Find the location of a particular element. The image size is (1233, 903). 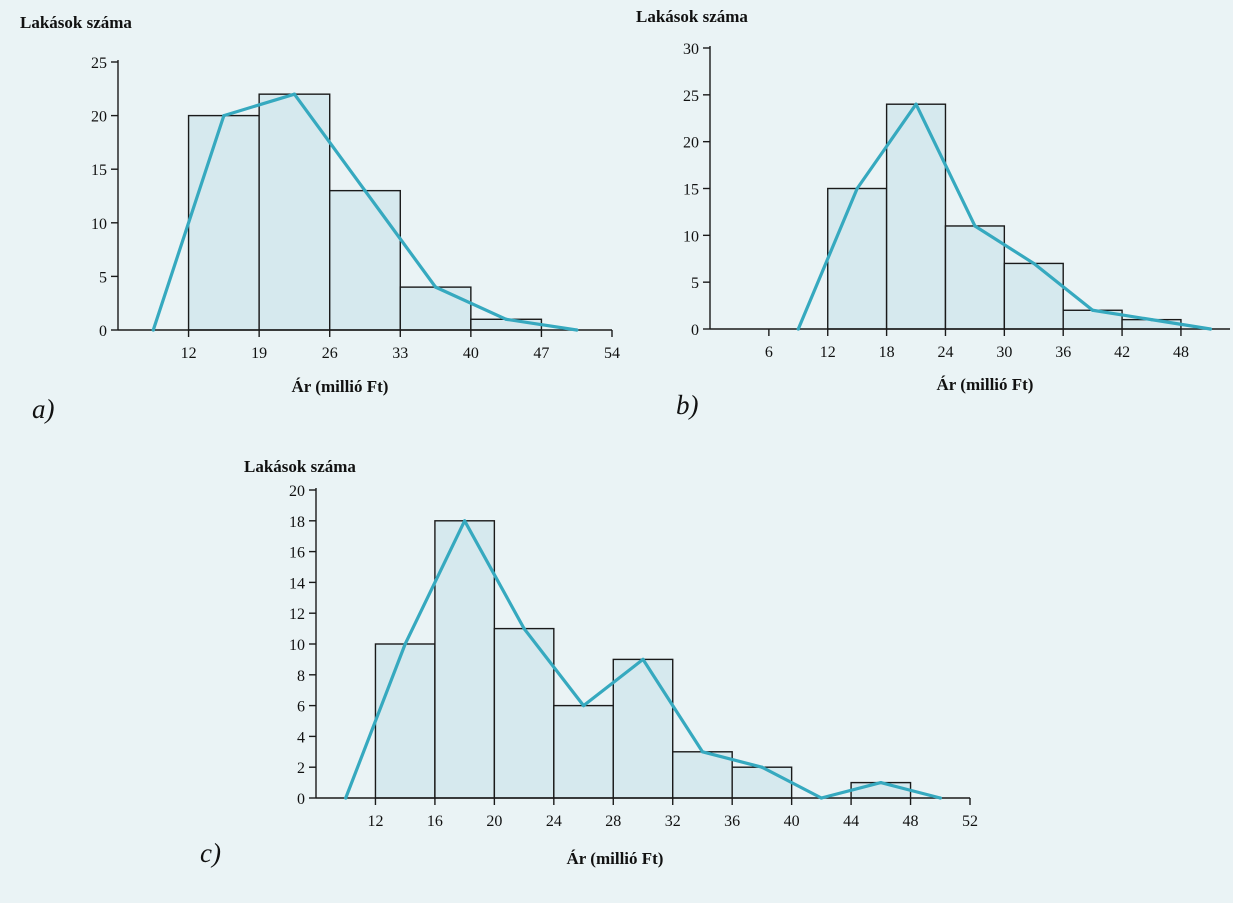

histogram-c-y-label: Lakások száma is located at coordinates (300, 466).